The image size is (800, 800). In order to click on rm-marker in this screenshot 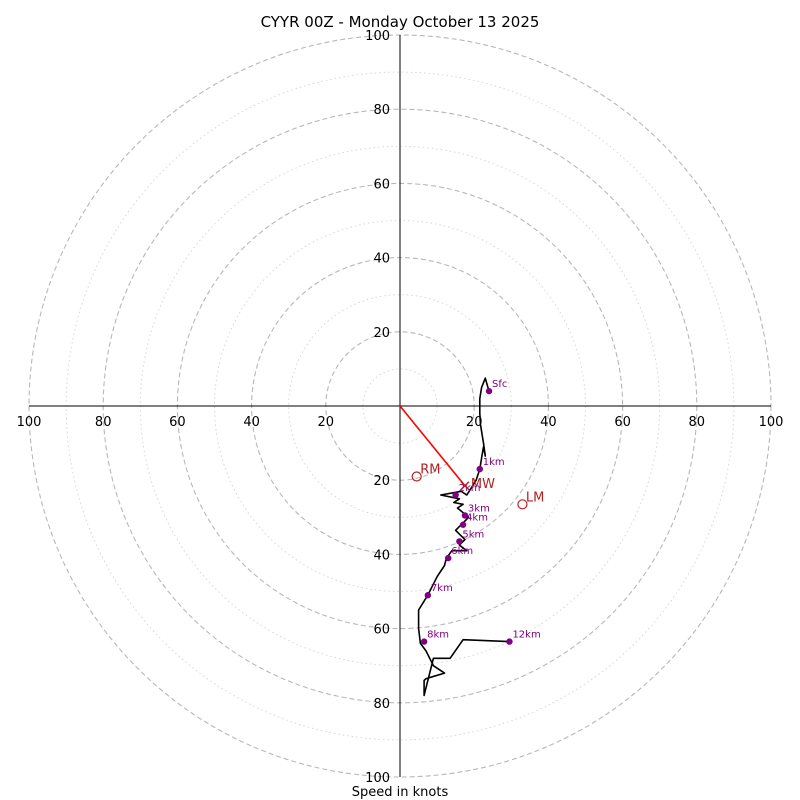, I will do `click(416, 476)`.